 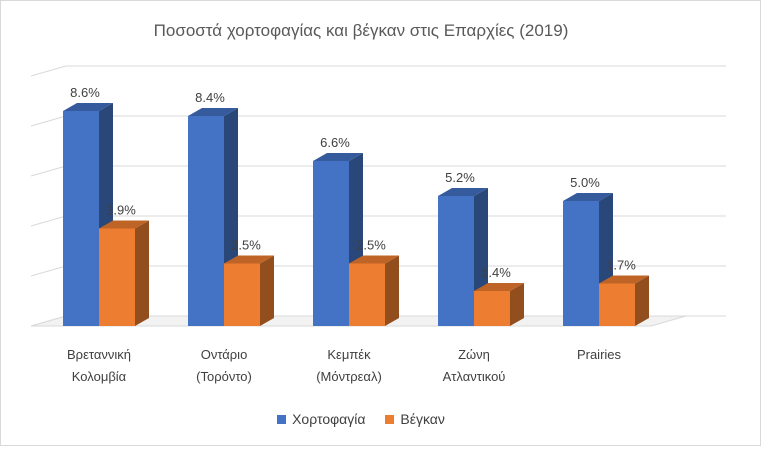 What do you see at coordinates (621, 265) in the screenshot?
I see `data-label-vegan: 1.7%` at bounding box center [621, 265].